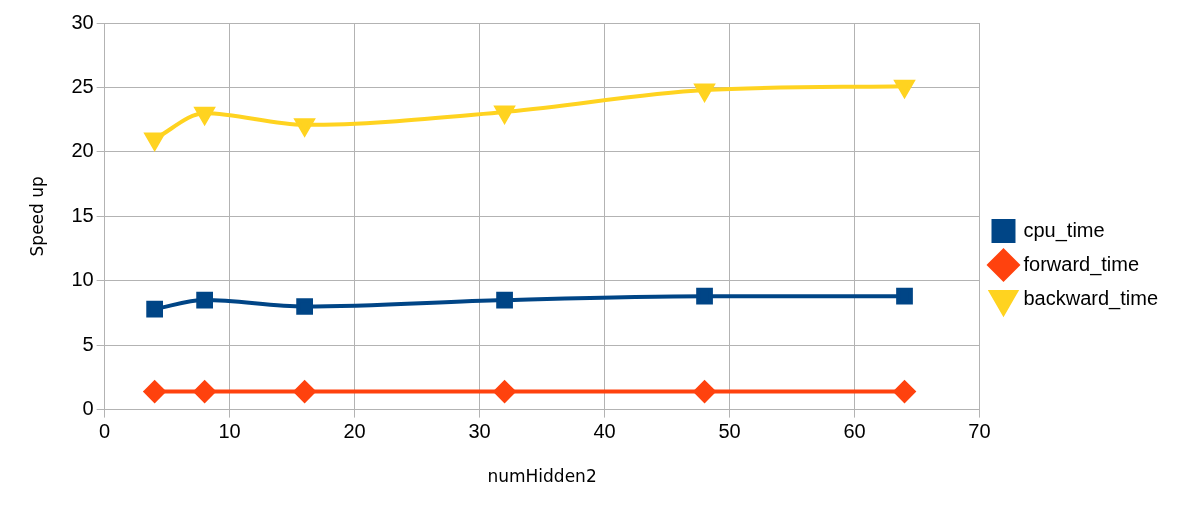 Image resolution: width=1189 pixels, height=519 pixels. Describe the element at coordinates (82, 150) in the screenshot. I see `y-tick-label: 20` at that location.